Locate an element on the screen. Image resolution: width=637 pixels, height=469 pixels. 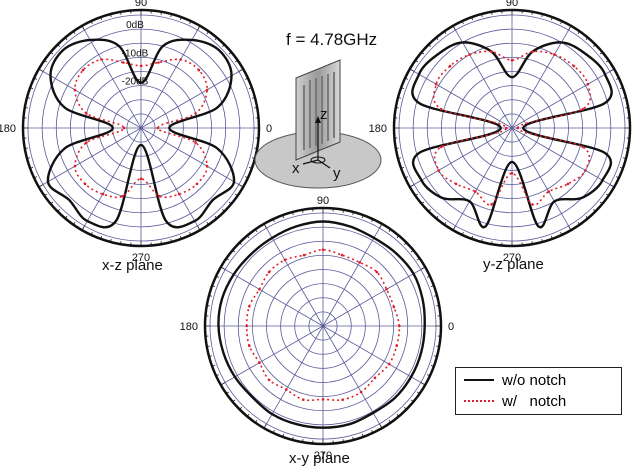
plane-label-yz: y-z plane is located at coordinates (513, 264).